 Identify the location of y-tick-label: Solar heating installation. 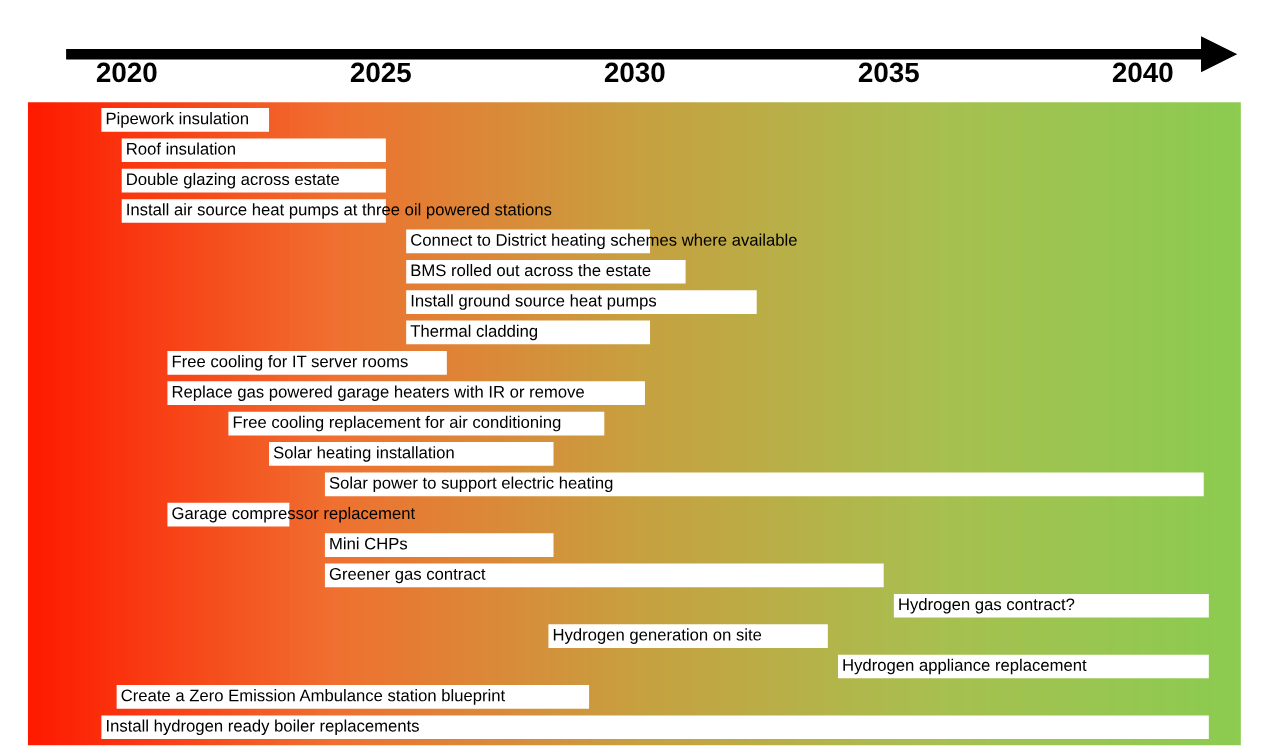
(363, 454).